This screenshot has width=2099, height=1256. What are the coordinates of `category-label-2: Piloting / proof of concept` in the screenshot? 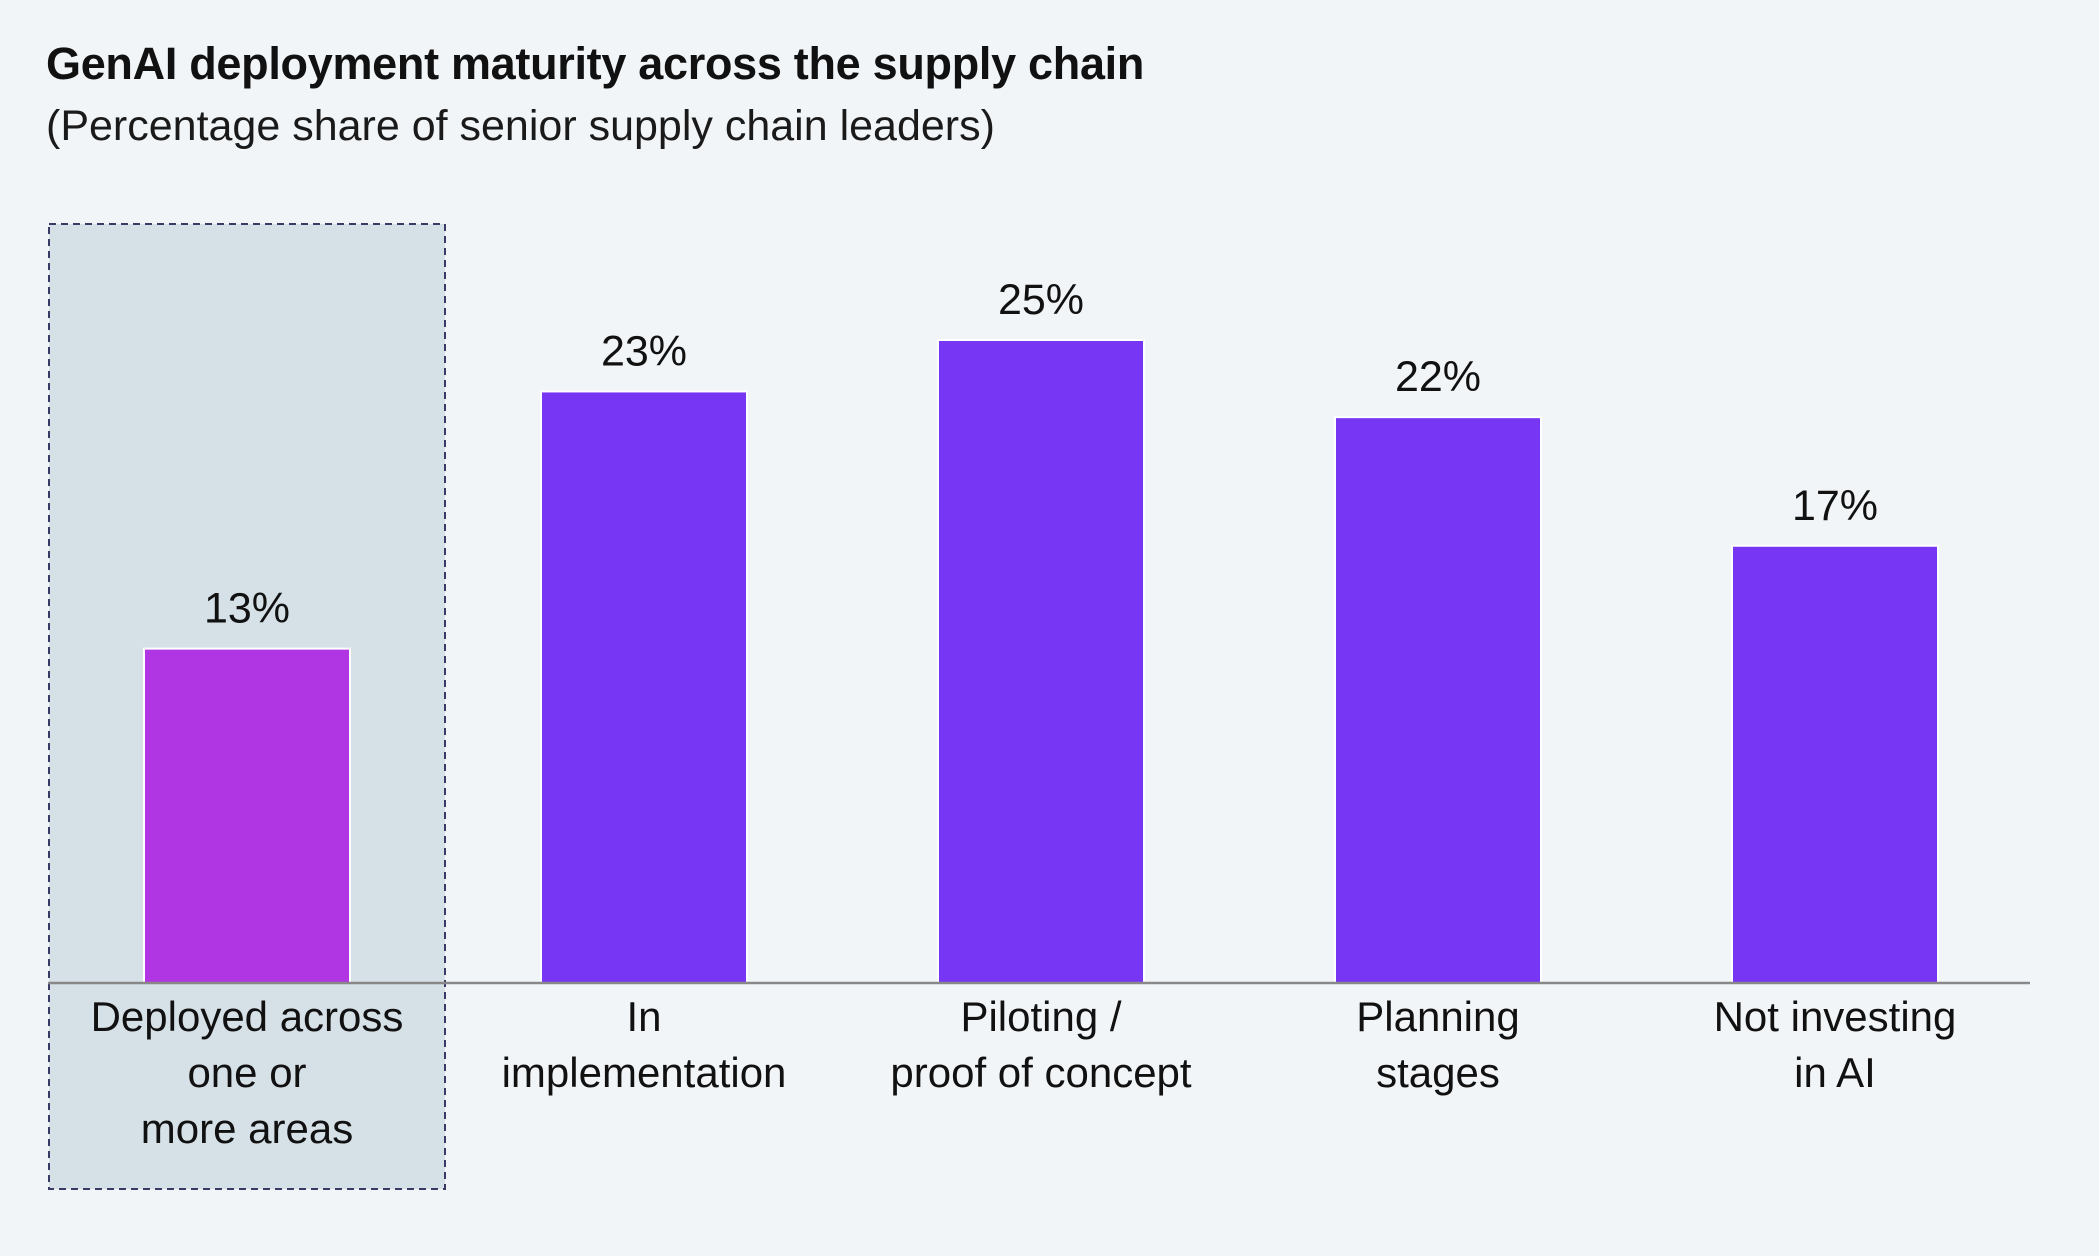 It's located at (1041, 1044).